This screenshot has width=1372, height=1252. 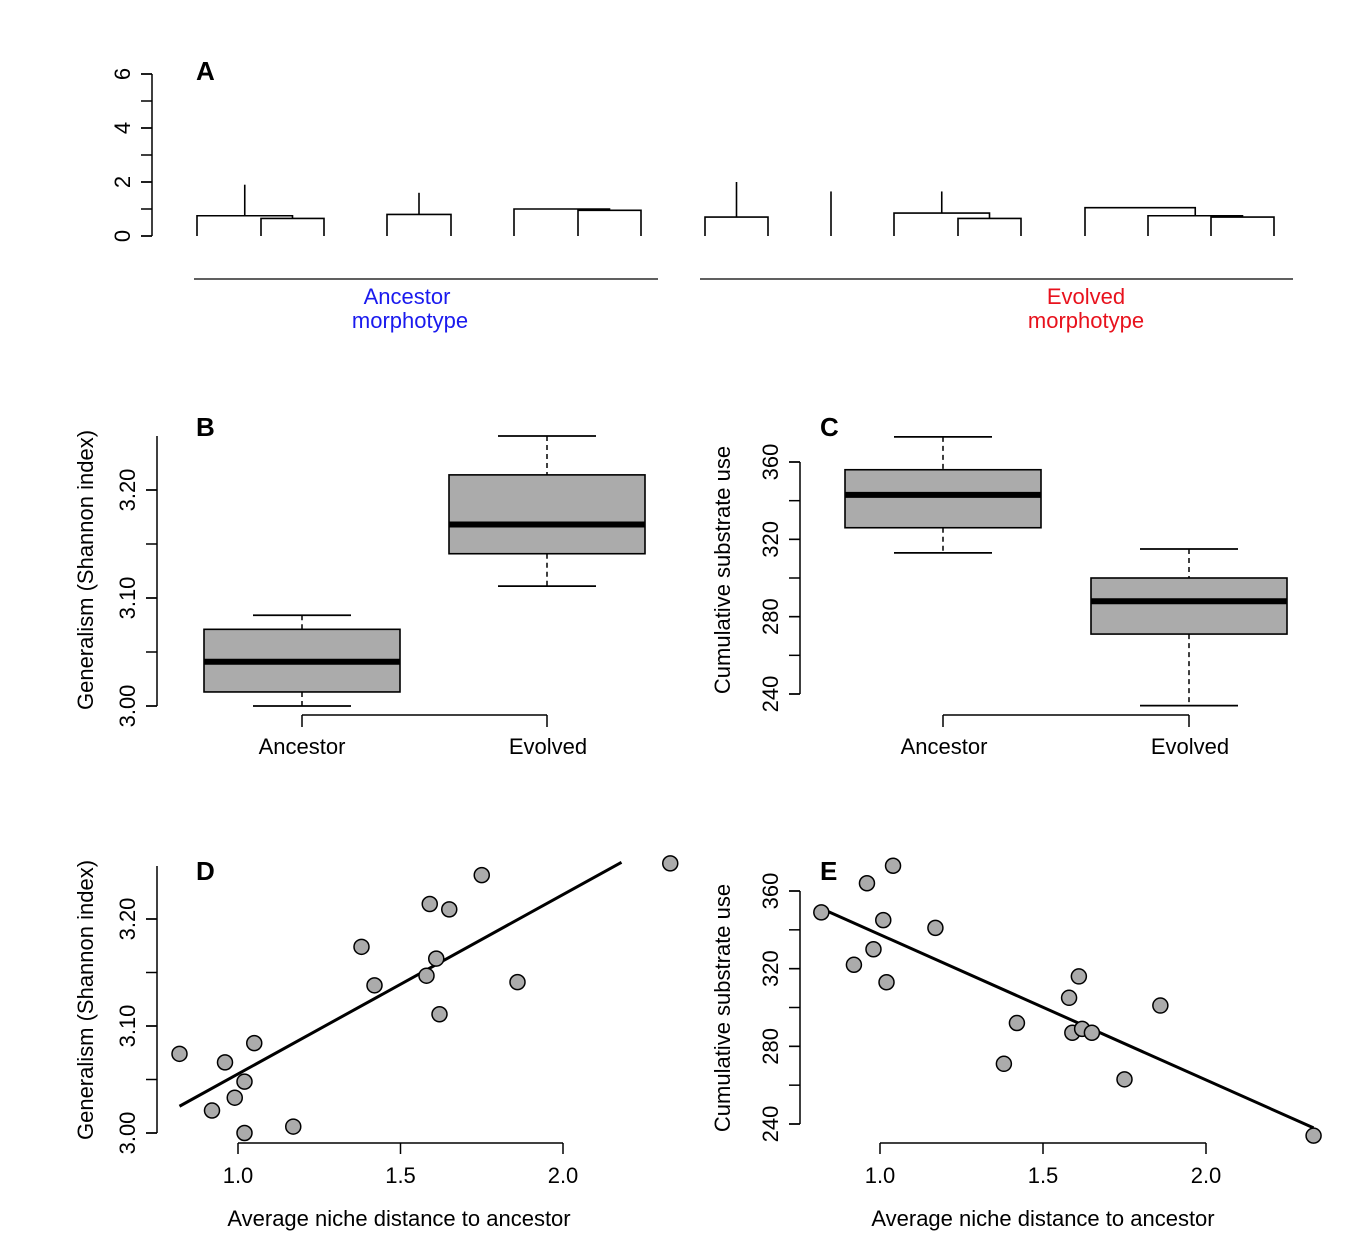 What do you see at coordinates (1042, 1218) in the screenshot?
I see `panel-e-x-label: Average niche distance to ancestor` at bounding box center [1042, 1218].